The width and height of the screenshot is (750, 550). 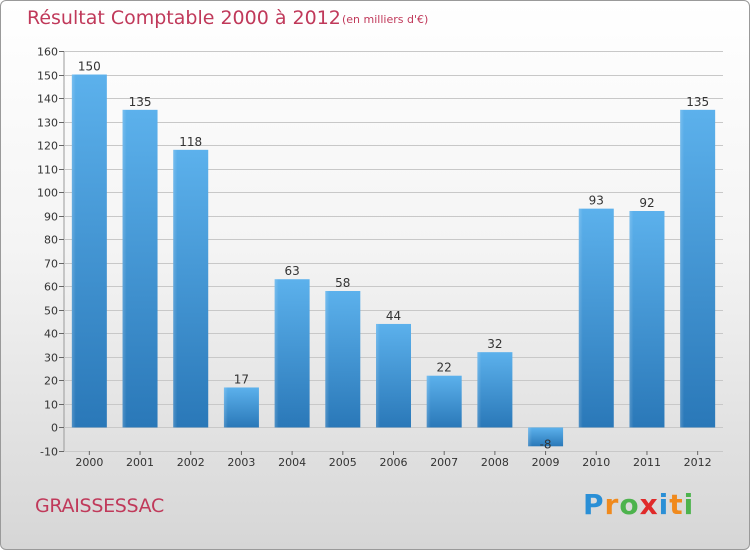 What do you see at coordinates (676, 504) in the screenshot?
I see `logo-letter: t` at bounding box center [676, 504].